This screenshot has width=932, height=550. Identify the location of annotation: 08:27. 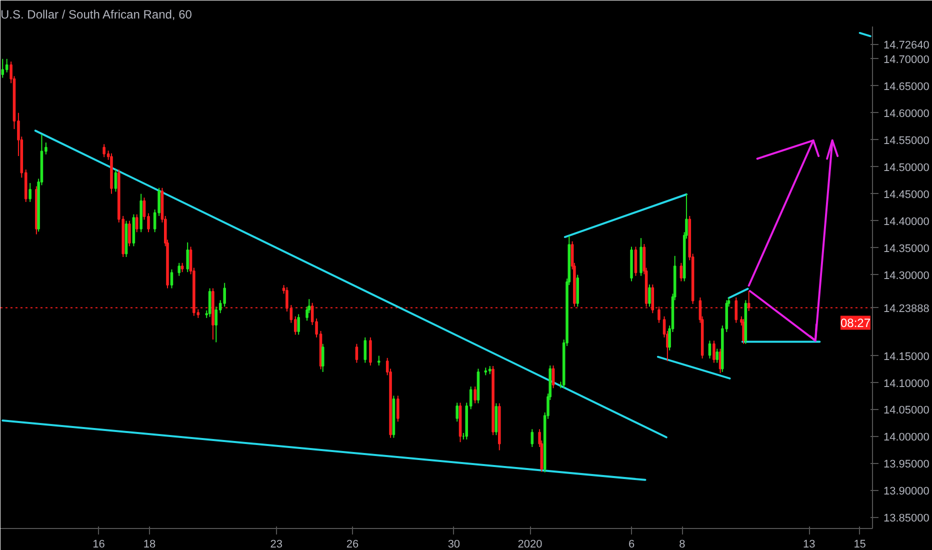
(855, 323).